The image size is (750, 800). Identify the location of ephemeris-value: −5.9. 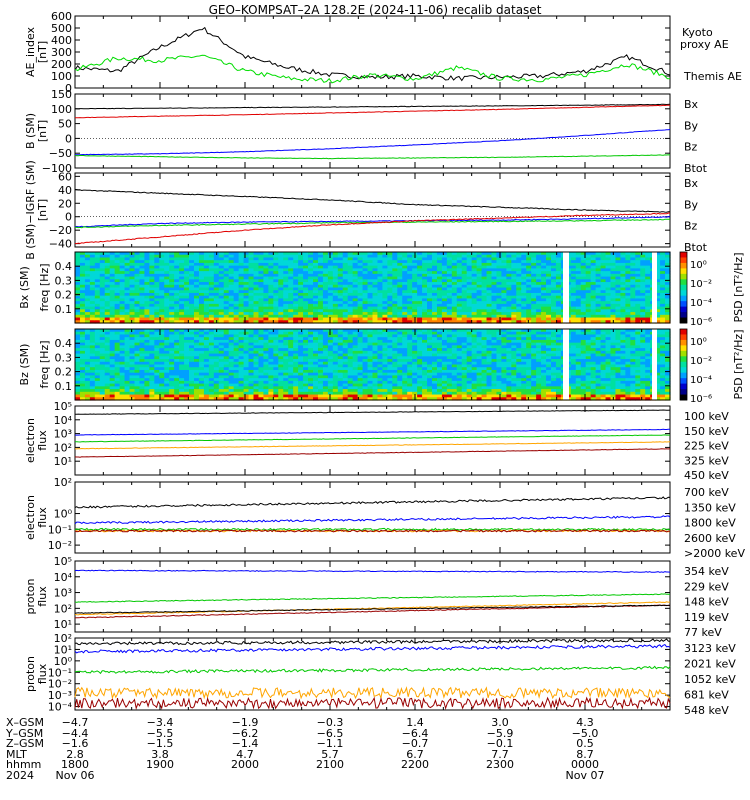
(500, 733).